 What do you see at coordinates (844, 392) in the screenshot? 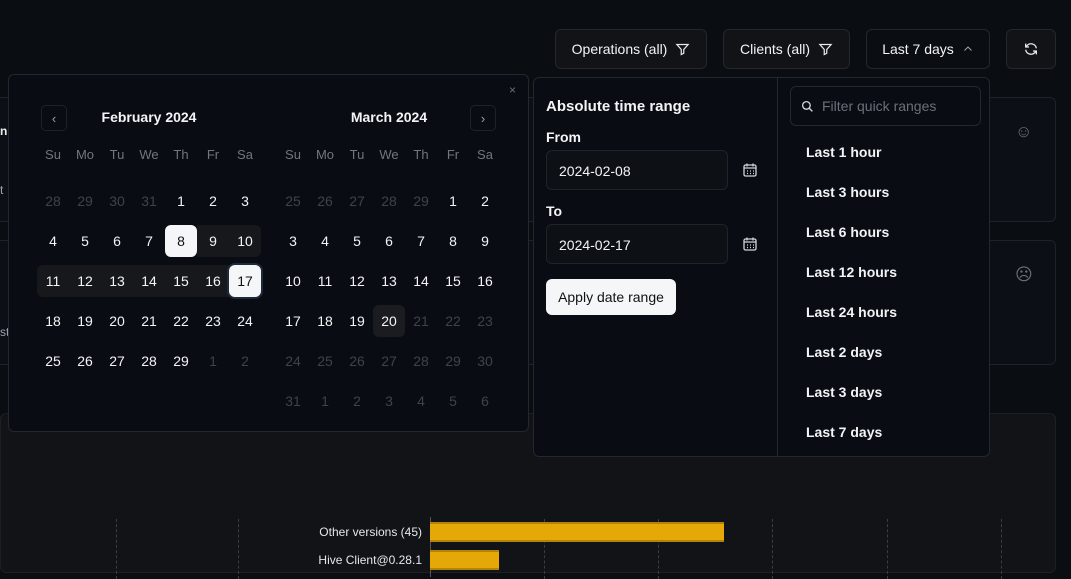
I see `quick-range-item: Last 3 days` at bounding box center [844, 392].